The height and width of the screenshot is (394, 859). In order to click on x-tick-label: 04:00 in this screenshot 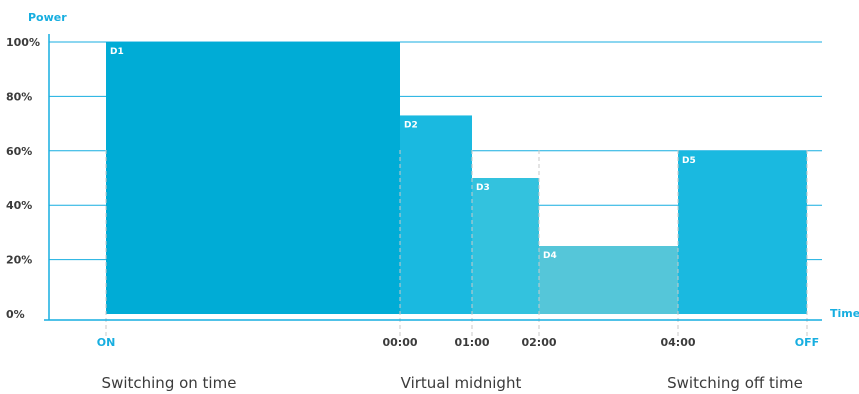, I will do `click(677, 342)`.